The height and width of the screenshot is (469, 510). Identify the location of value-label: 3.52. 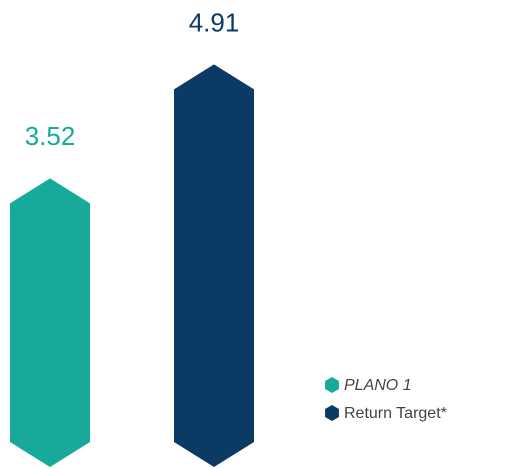
(50, 136).